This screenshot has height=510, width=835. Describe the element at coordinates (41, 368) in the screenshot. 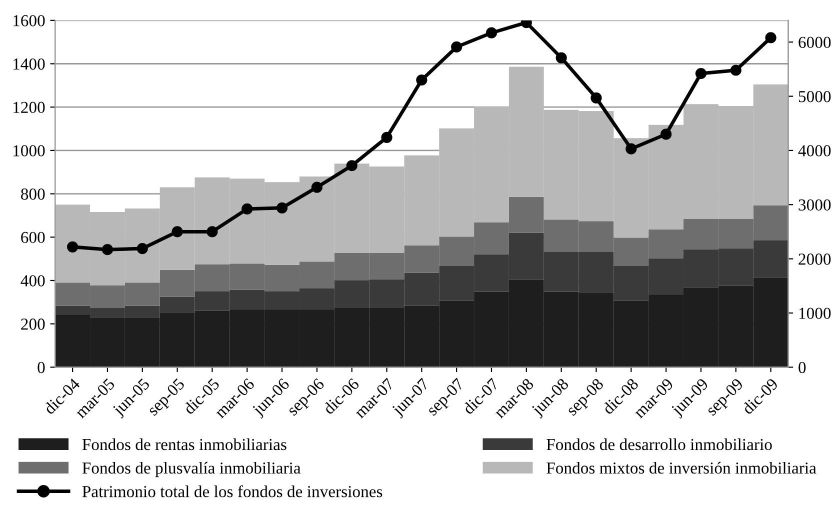

I see `y-tick-label: 0` at that location.